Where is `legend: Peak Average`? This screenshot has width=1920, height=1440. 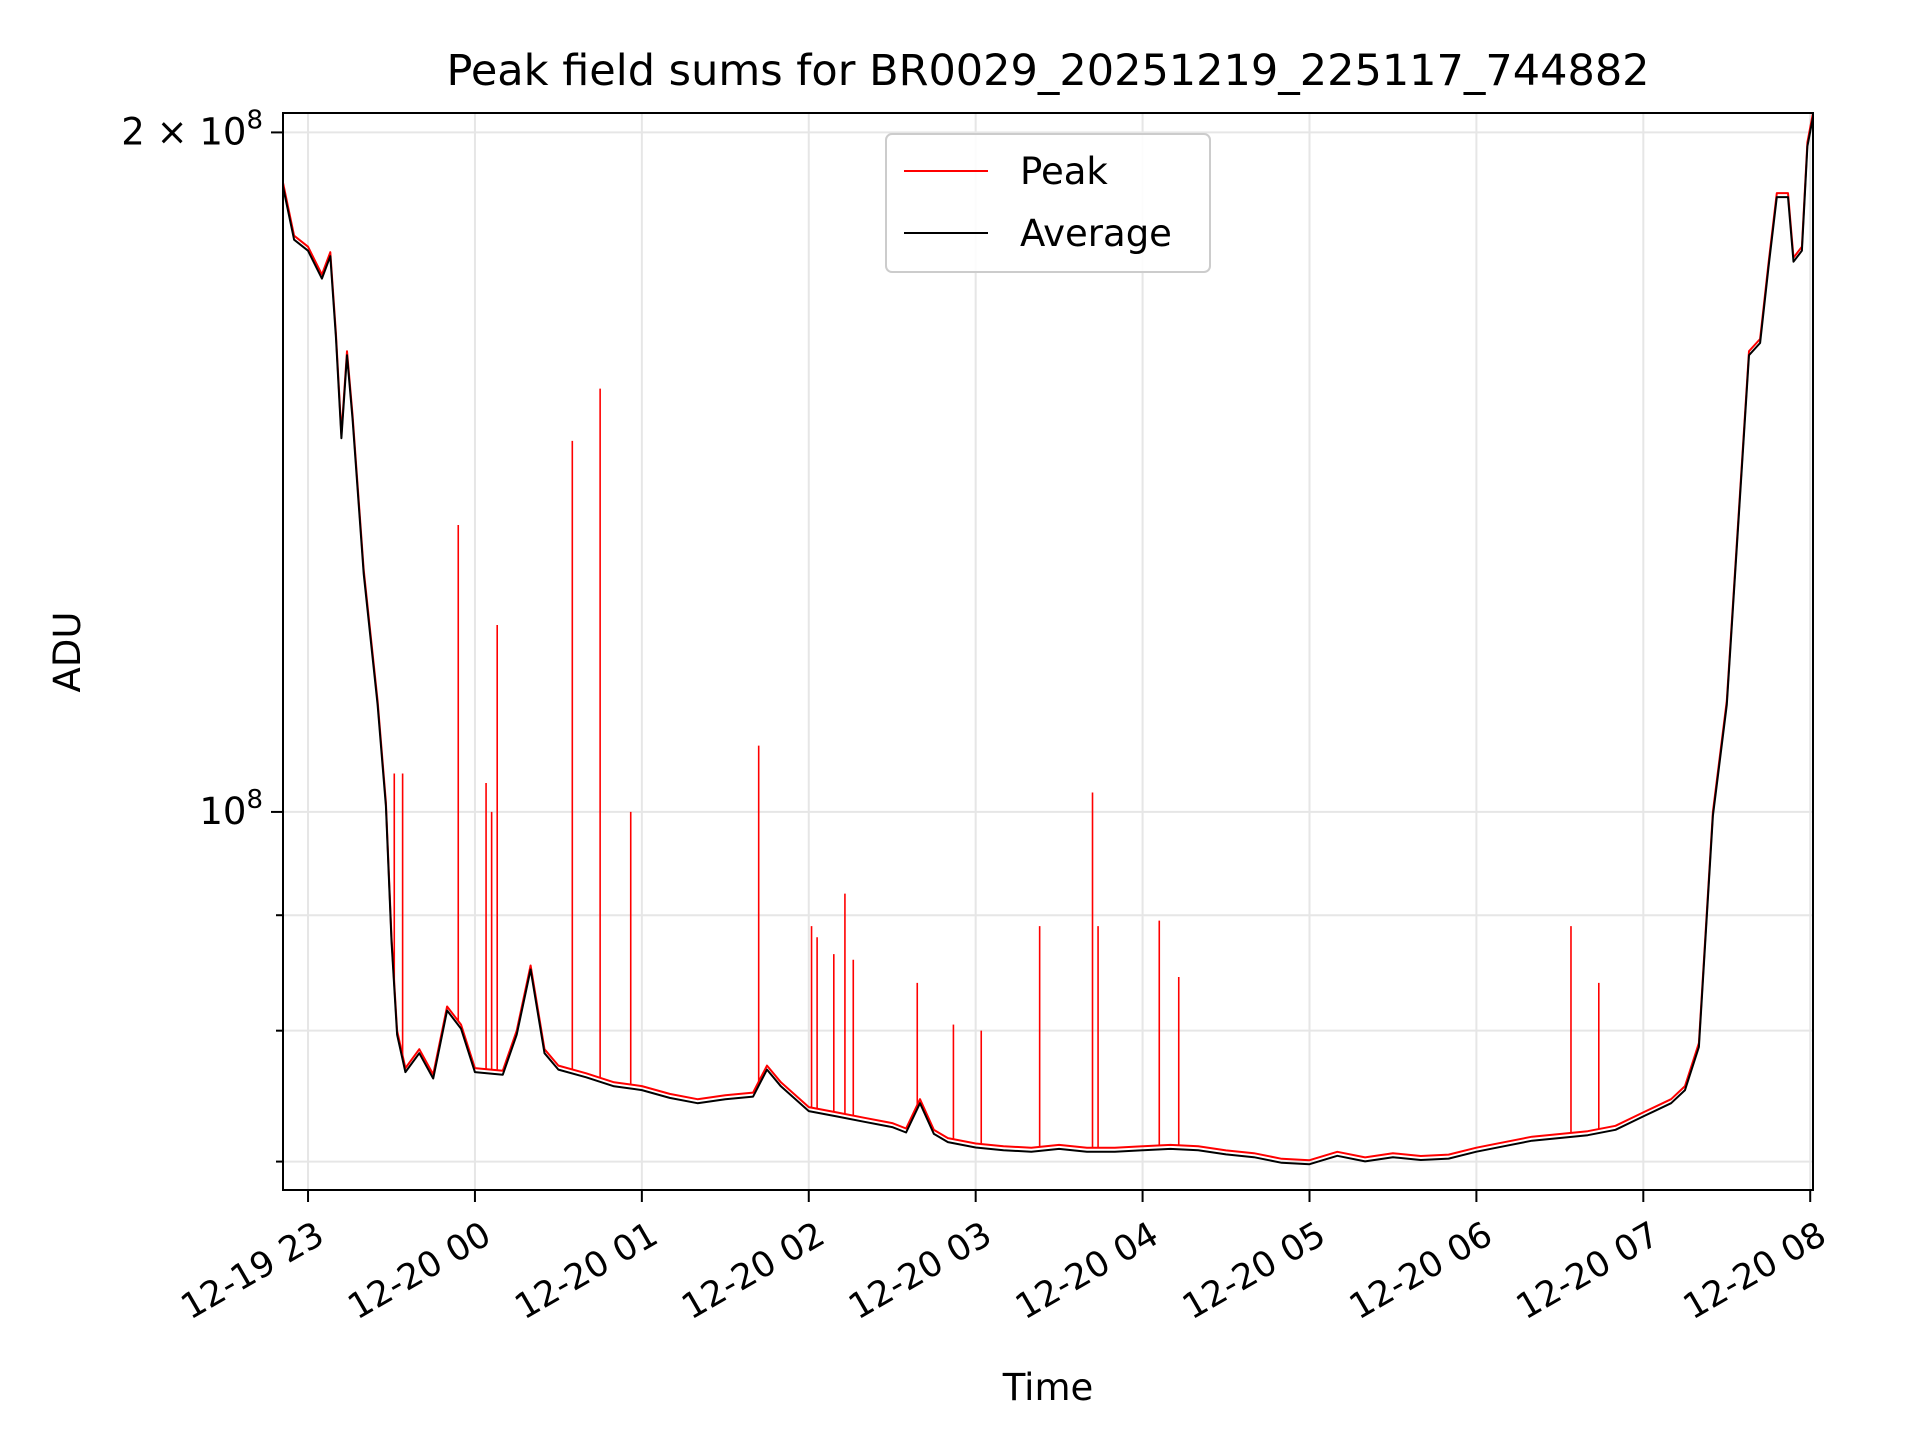
legend: Peak Average is located at coordinates (1048, 203).